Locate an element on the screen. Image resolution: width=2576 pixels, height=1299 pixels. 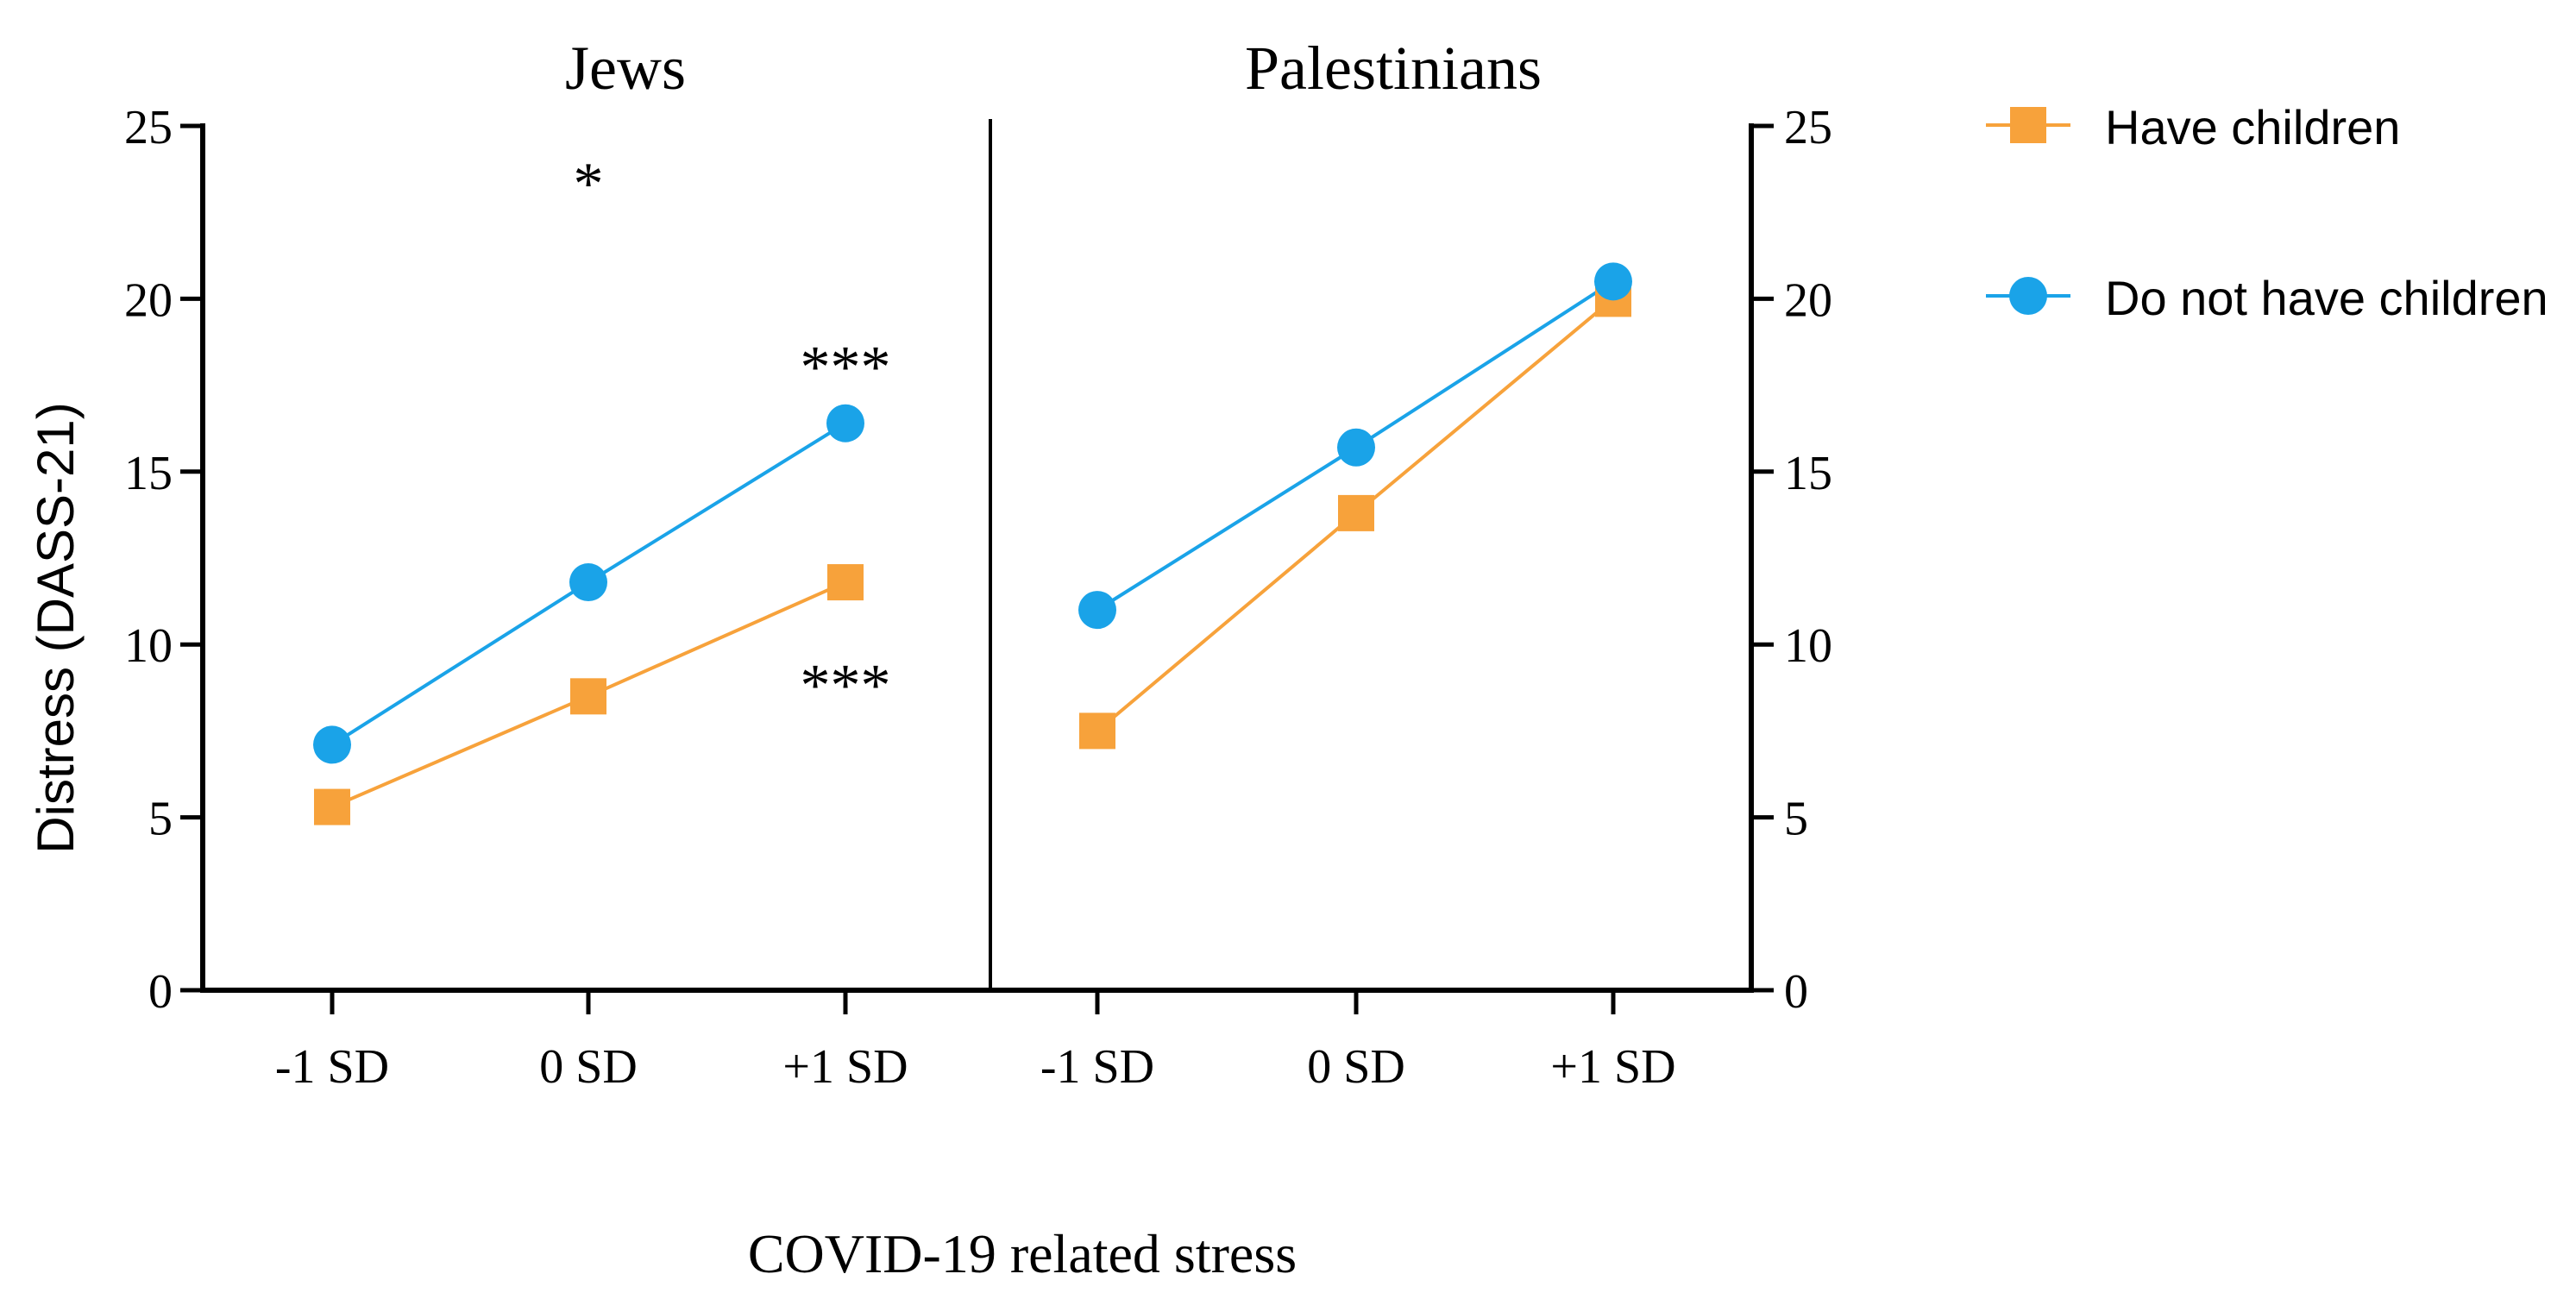
y-tick-label-left: 0 is located at coordinates (160, 992).